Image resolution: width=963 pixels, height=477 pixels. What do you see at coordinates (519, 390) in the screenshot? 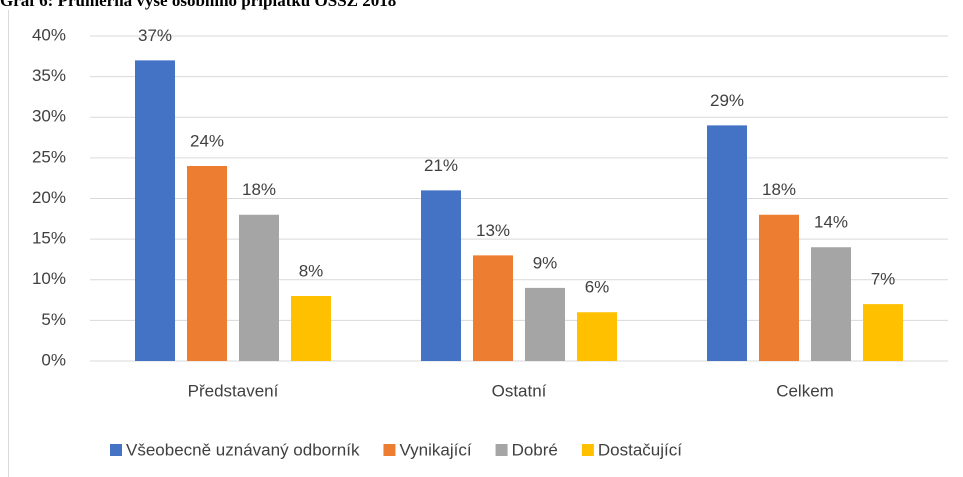
I see `x-tick-label: Ostatní` at bounding box center [519, 390].